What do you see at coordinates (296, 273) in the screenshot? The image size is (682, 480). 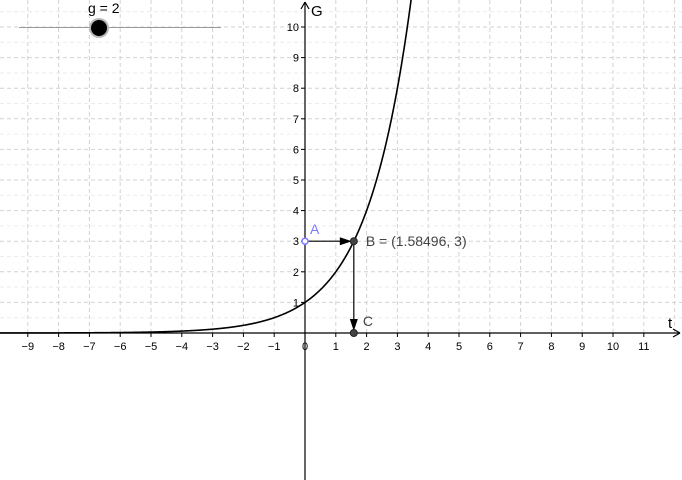 I see `y-tick-label: 2` at bounding box center [296, 273].